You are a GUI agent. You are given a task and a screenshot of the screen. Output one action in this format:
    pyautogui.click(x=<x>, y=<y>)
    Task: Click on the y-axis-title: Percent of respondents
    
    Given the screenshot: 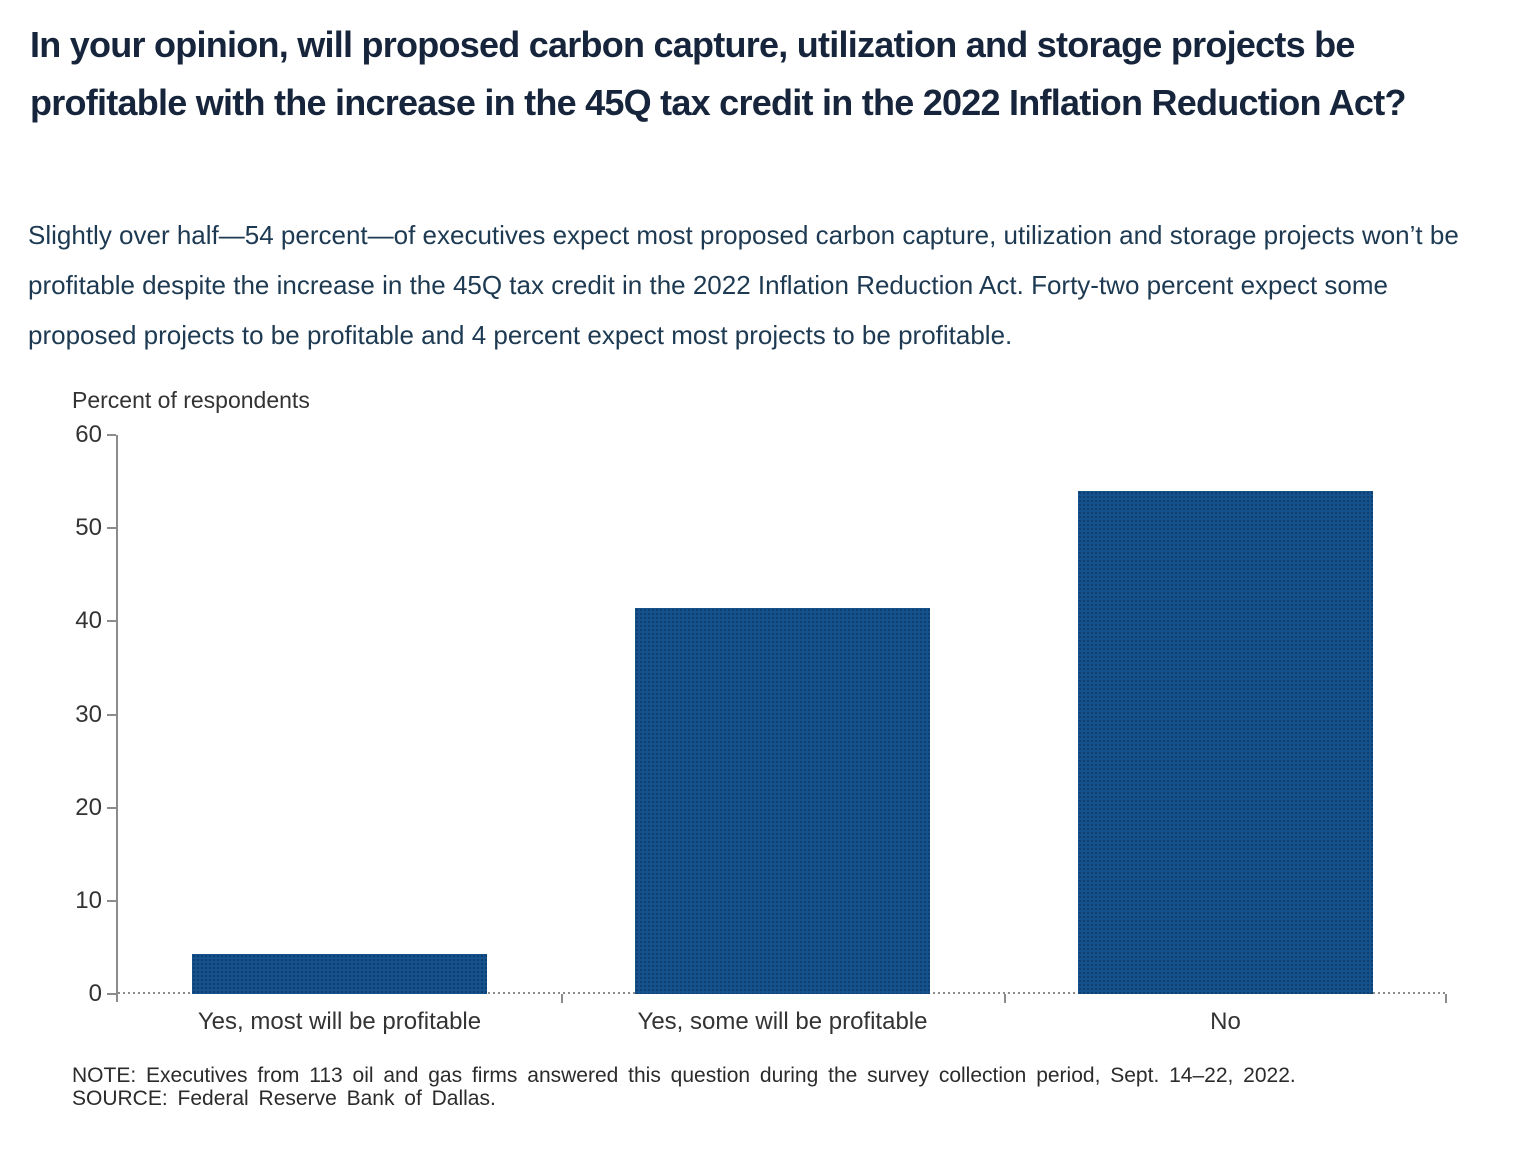 What is the action you would take?
    pyautogui.click(x=191, y=400)
    